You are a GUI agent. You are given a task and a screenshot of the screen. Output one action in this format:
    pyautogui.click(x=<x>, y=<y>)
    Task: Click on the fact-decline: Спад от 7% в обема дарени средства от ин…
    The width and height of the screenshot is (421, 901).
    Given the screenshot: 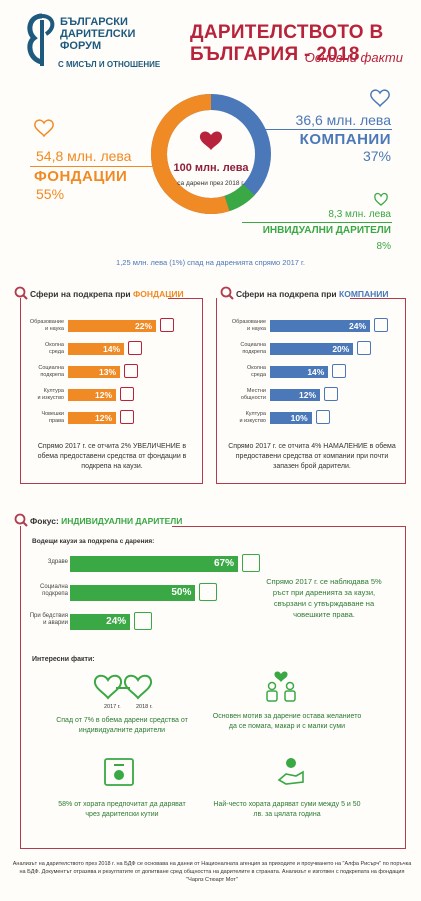 What is the action you would take?
    pyautogui.click(x=122, y=725)
    